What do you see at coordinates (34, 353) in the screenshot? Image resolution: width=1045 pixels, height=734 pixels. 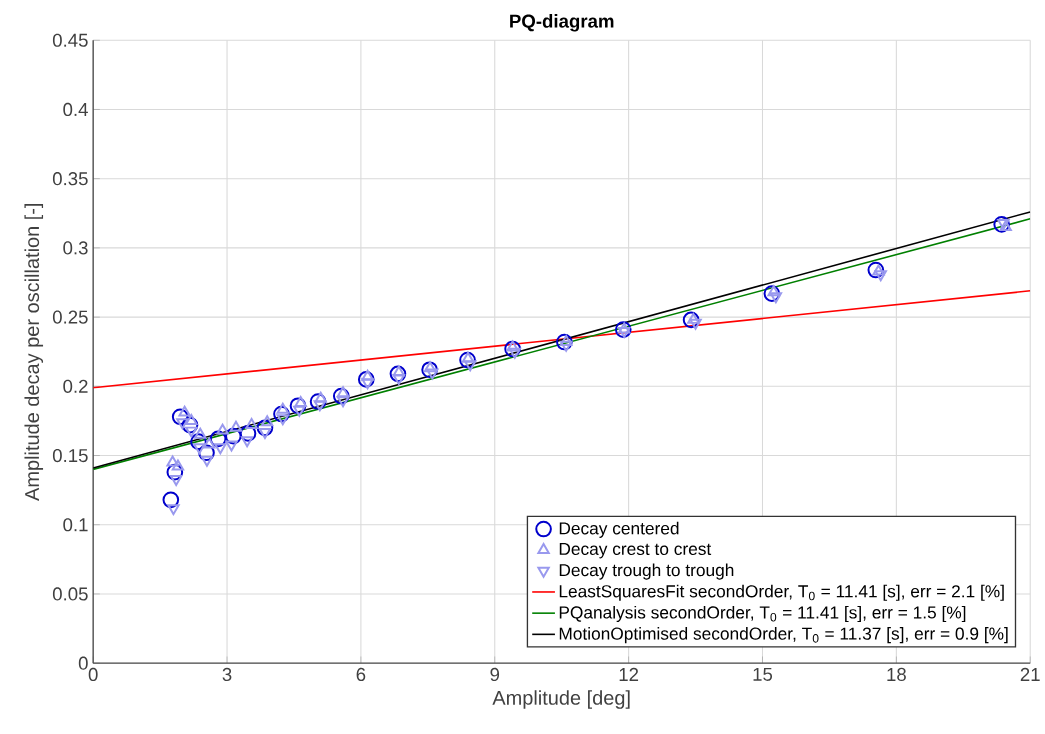 I see `y-axis-title: Amplitude decay per oscillation [-]` at bounding box center [34, 353].